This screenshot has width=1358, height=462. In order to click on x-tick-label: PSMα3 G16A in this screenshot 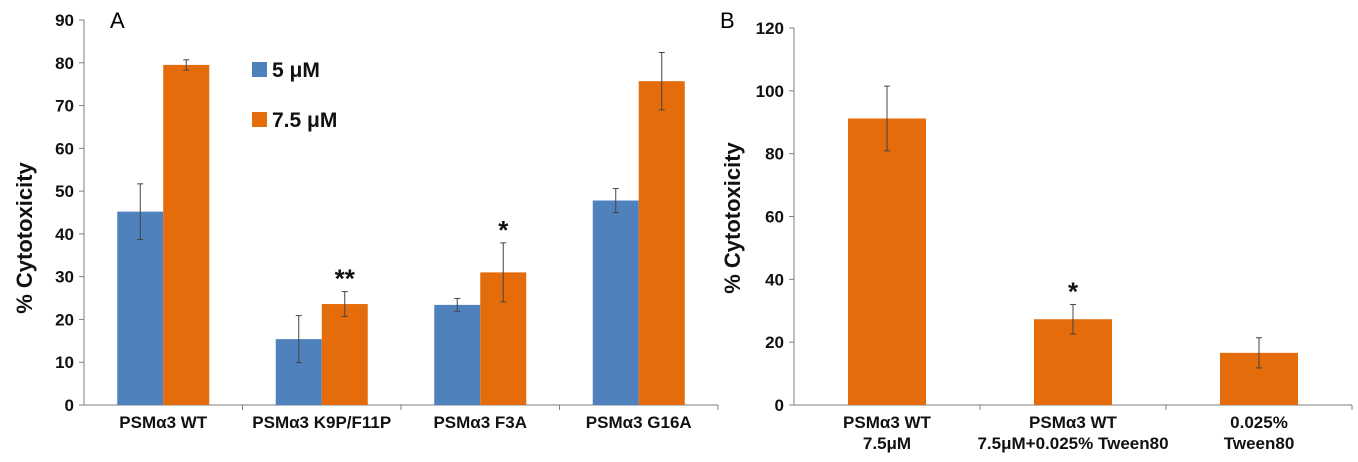, I will do `click(639, 422)`.